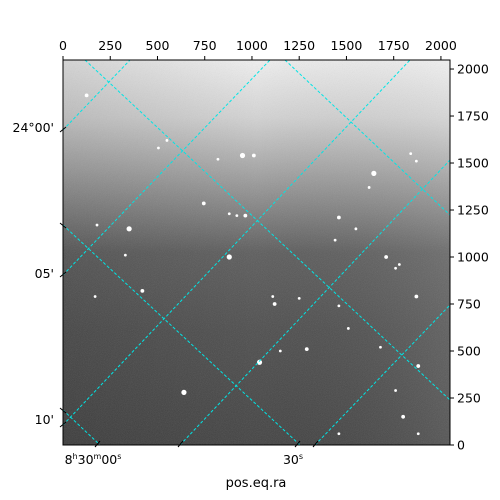 Image resolution: width=500 pixels, height=500 pixels. What do you see at coordinates (473, 116) in the screenshot?
I see `right-tick-label: 1750` at bounding box center [473, 116].